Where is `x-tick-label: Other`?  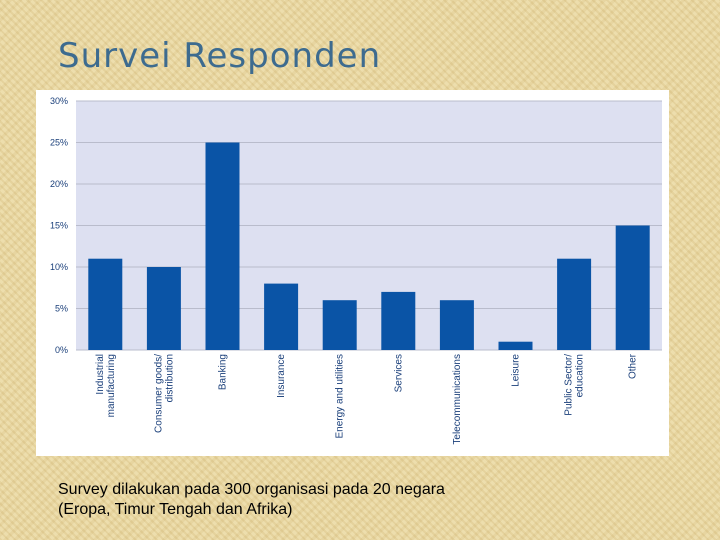
x-tick-label: Other is located at coordinates (633, 366).